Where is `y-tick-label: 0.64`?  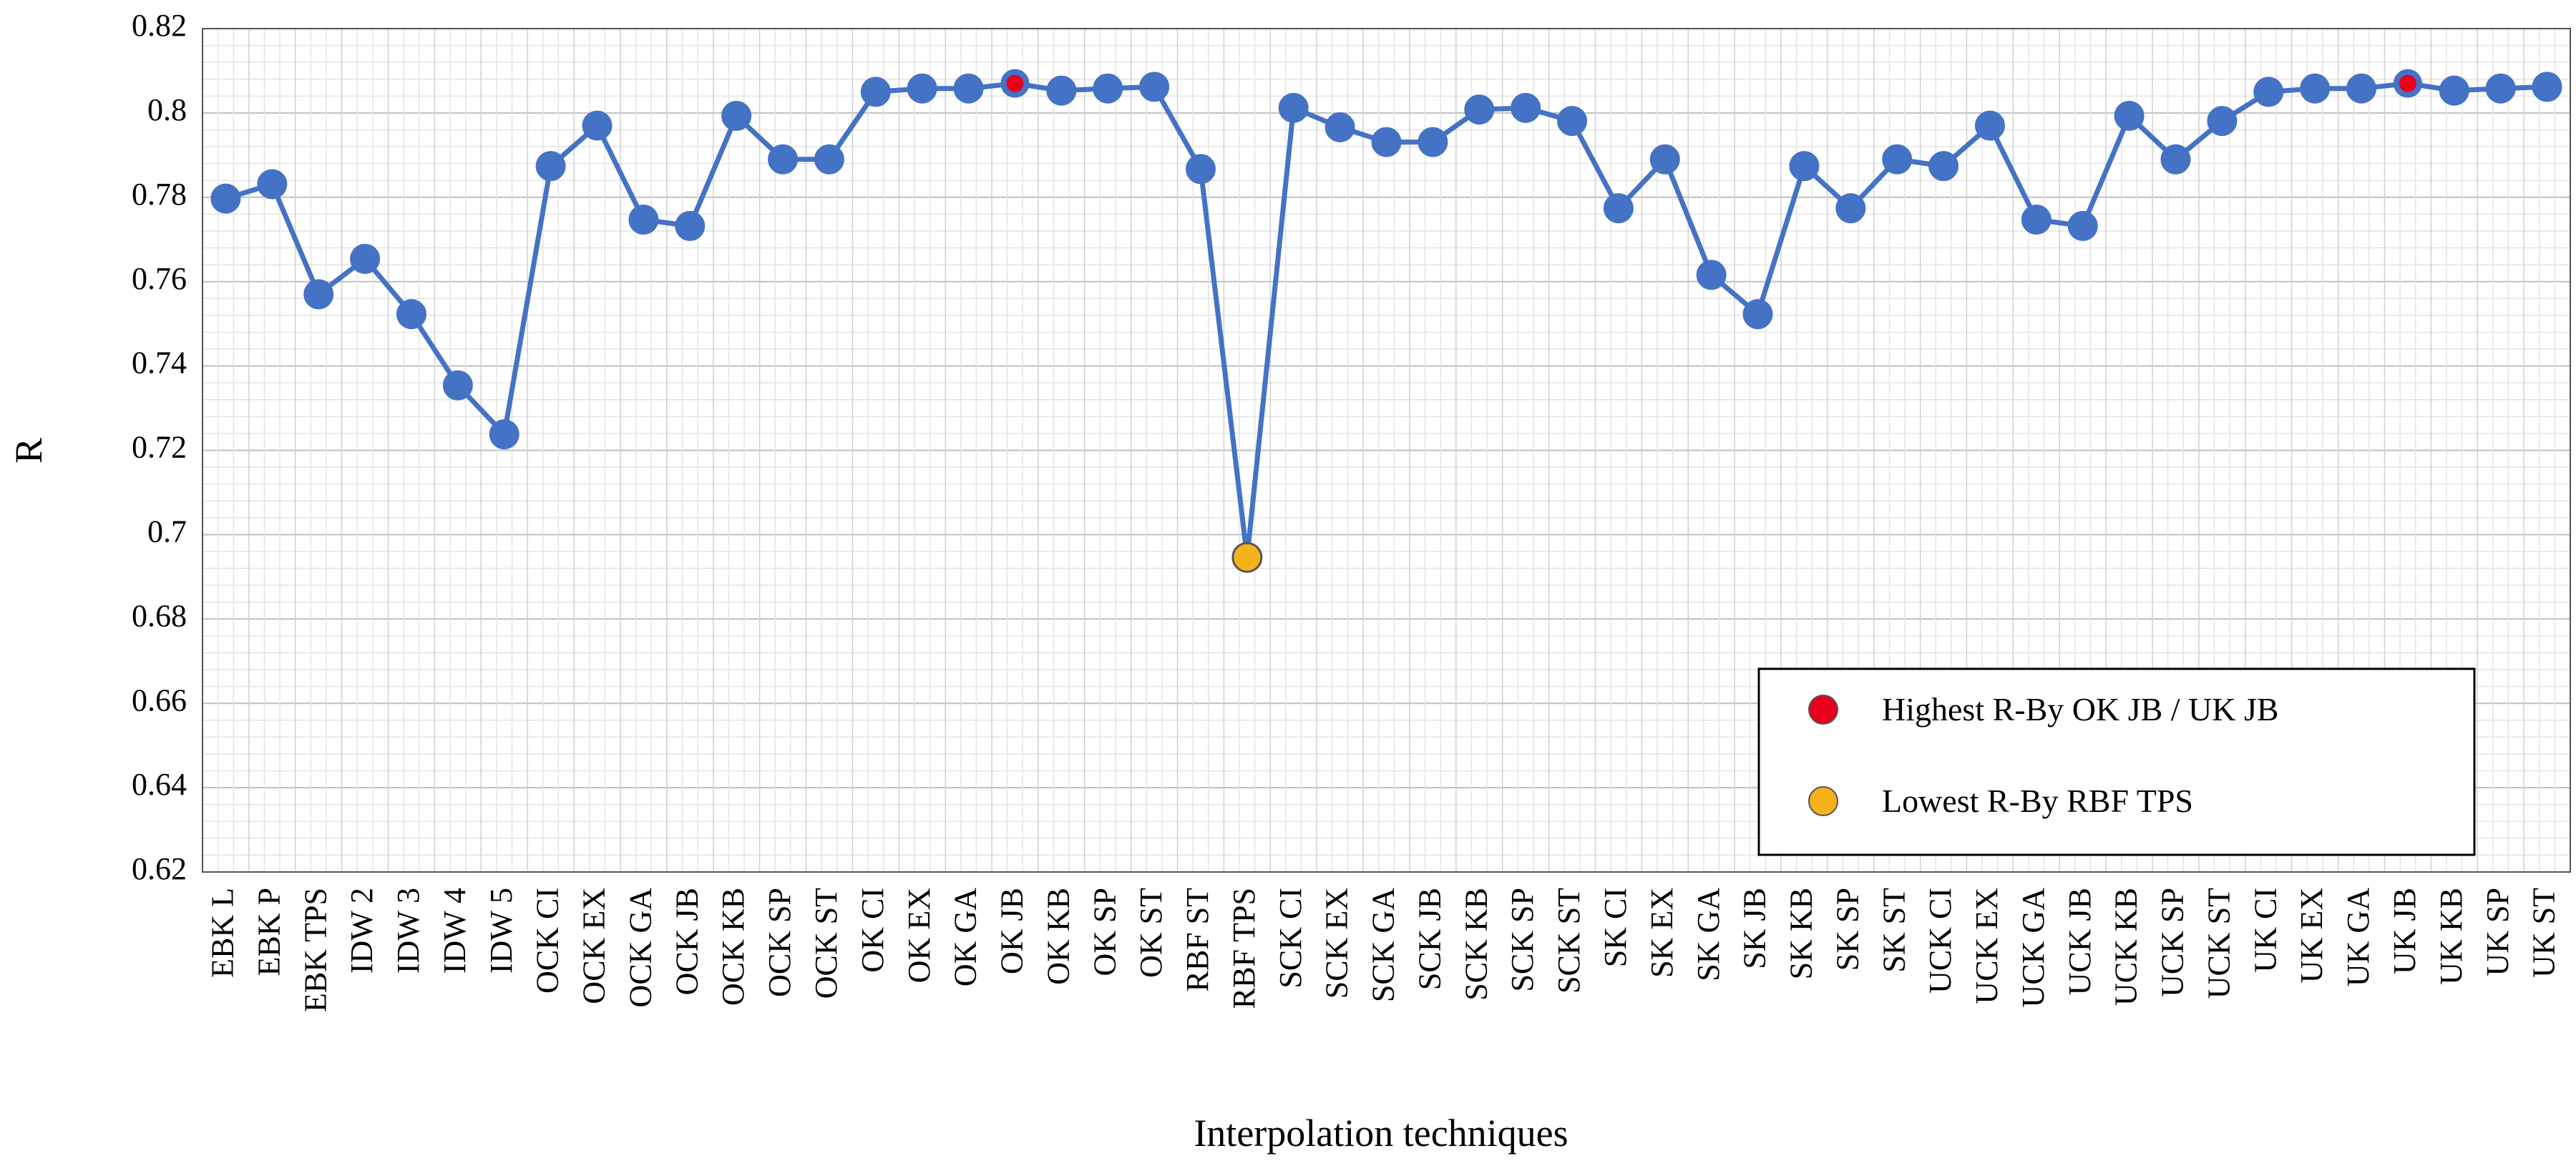
y-tick-label: 0.64 is located at coordinates (159, 784).